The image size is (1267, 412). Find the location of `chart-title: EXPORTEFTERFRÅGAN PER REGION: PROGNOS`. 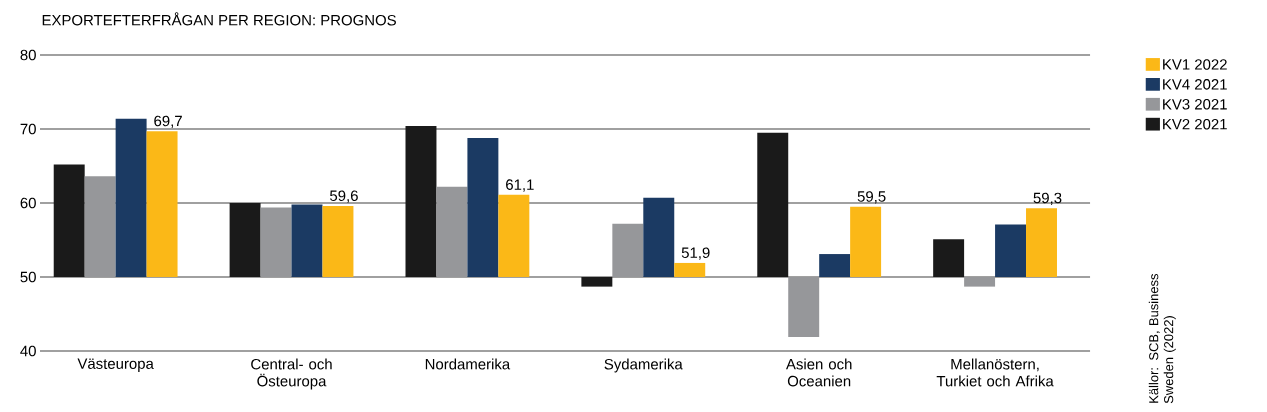

chart-title: EXPORTEFTERFRÅGAN PER REGION: PROGNOS is located at coordinates (219, 19).